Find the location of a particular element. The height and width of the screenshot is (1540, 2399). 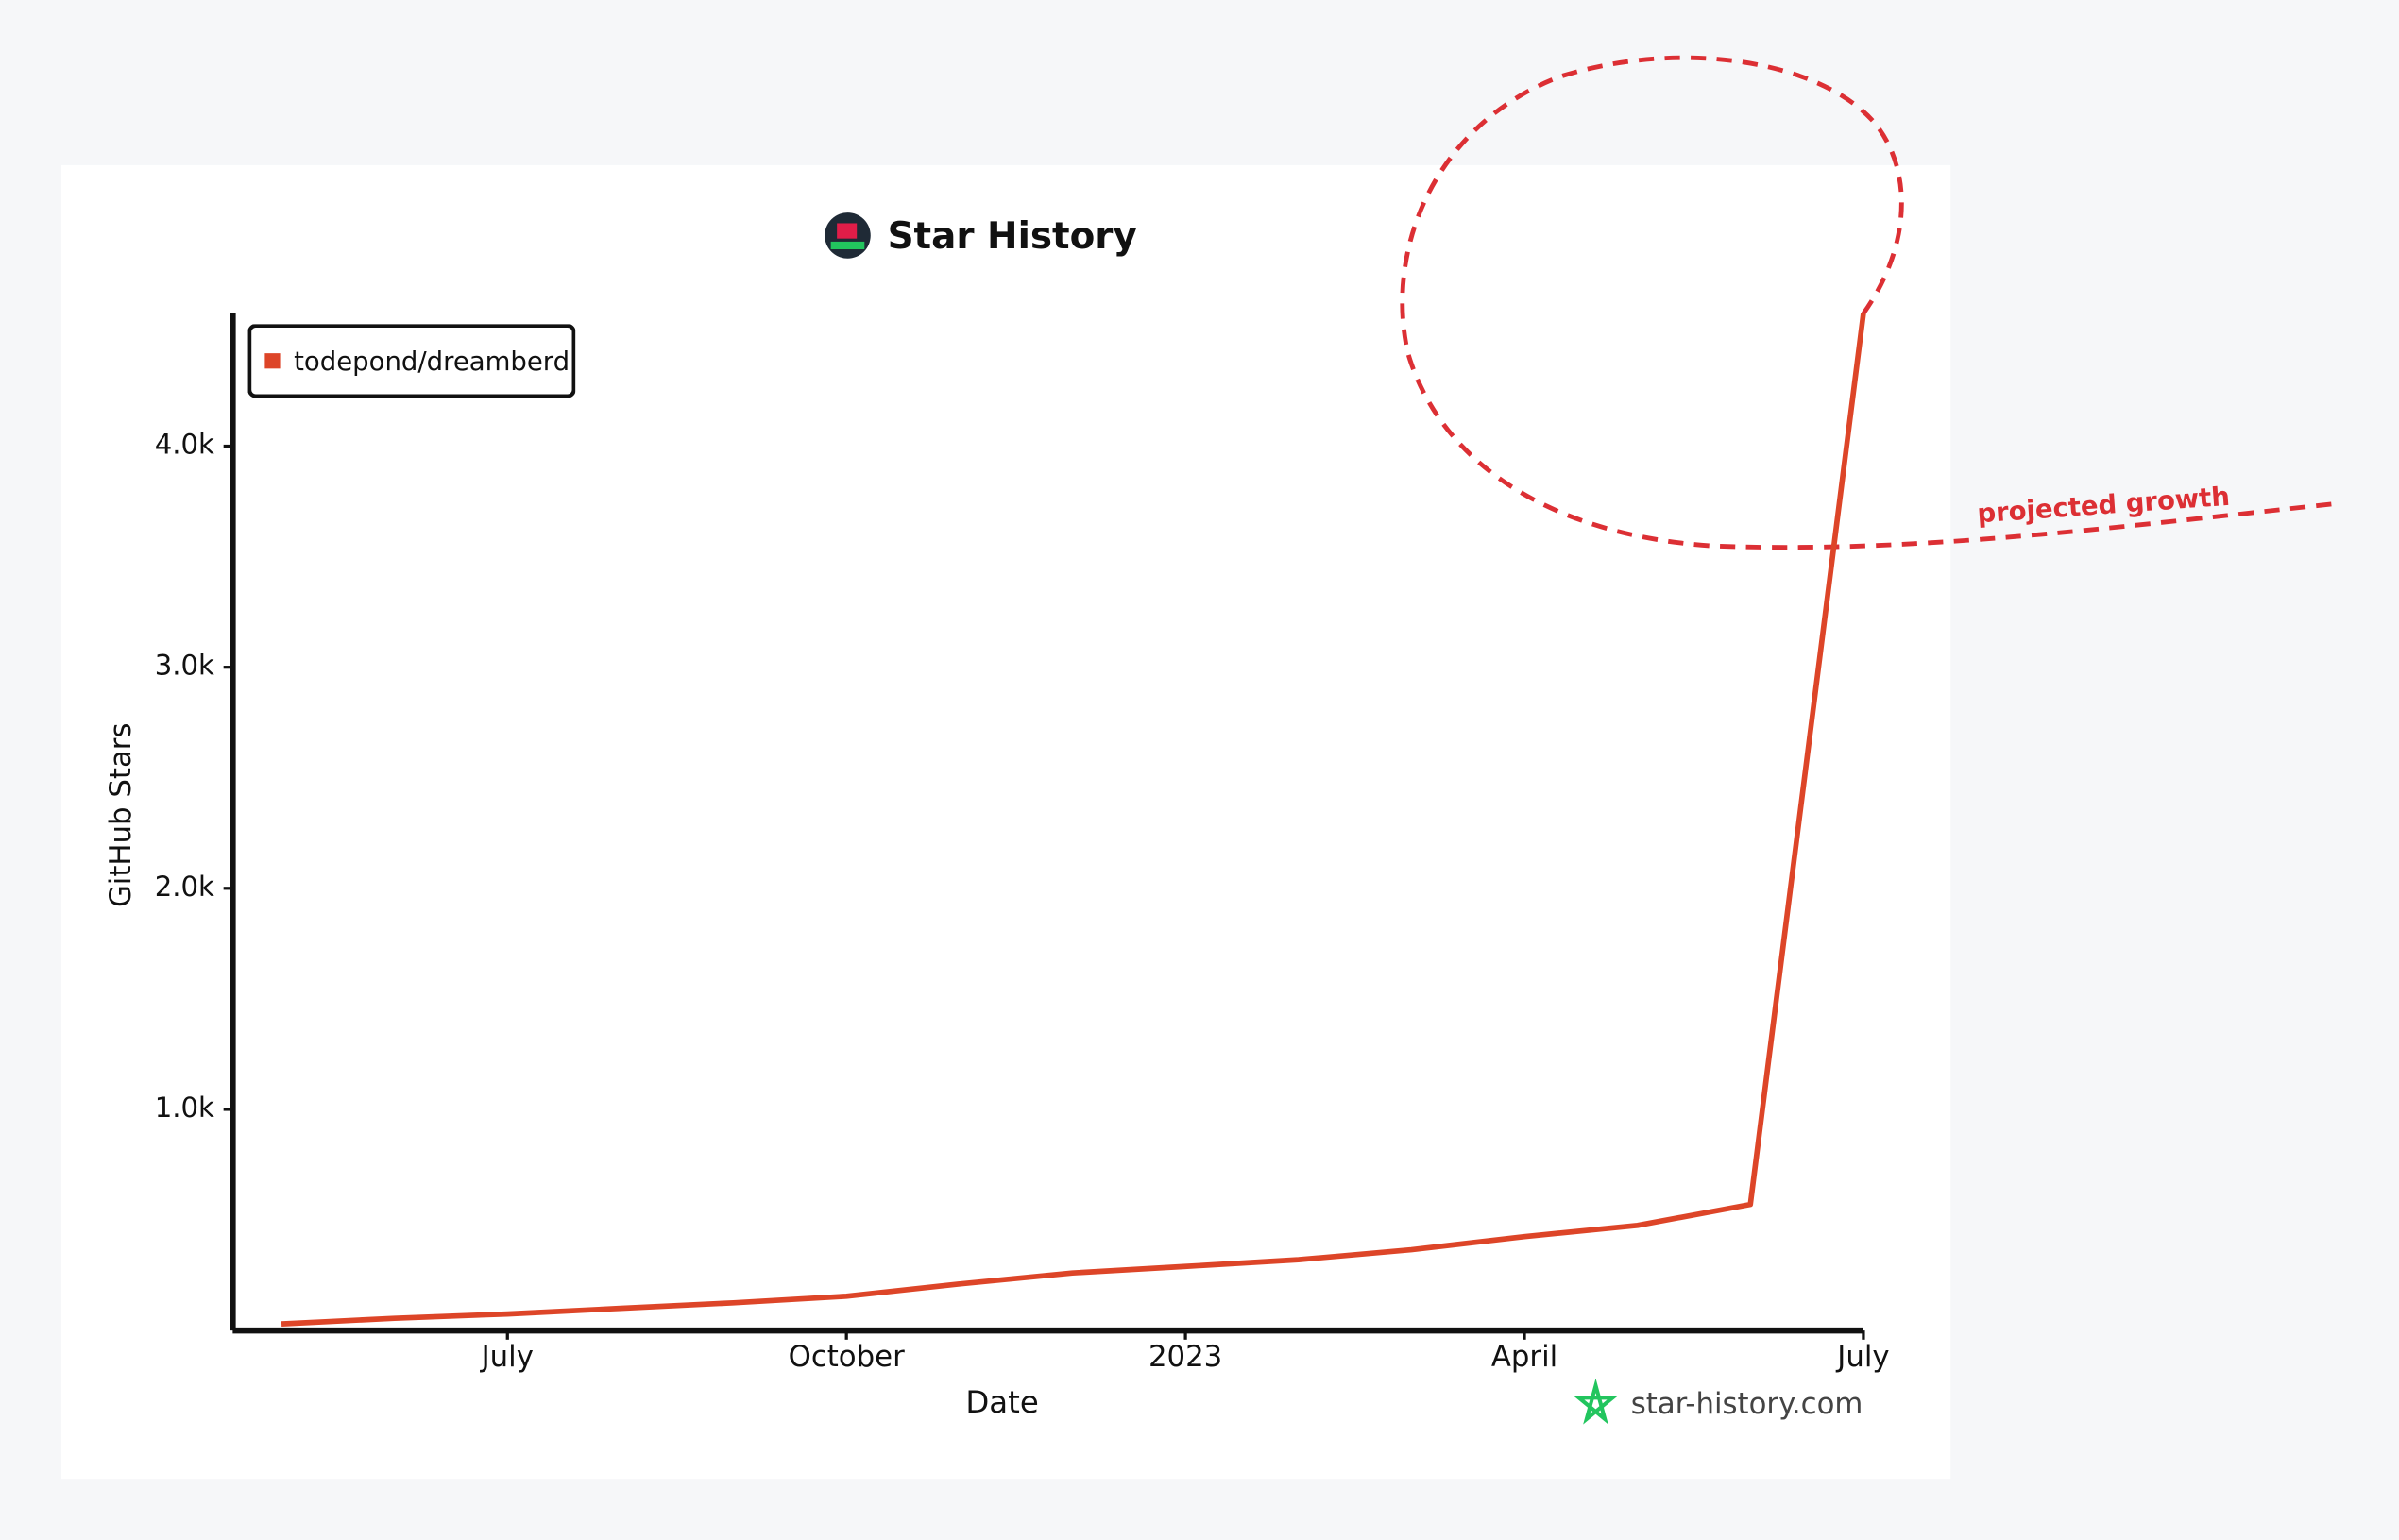

watermark-text: star-history.com is located at coordinates (1747, 1404).